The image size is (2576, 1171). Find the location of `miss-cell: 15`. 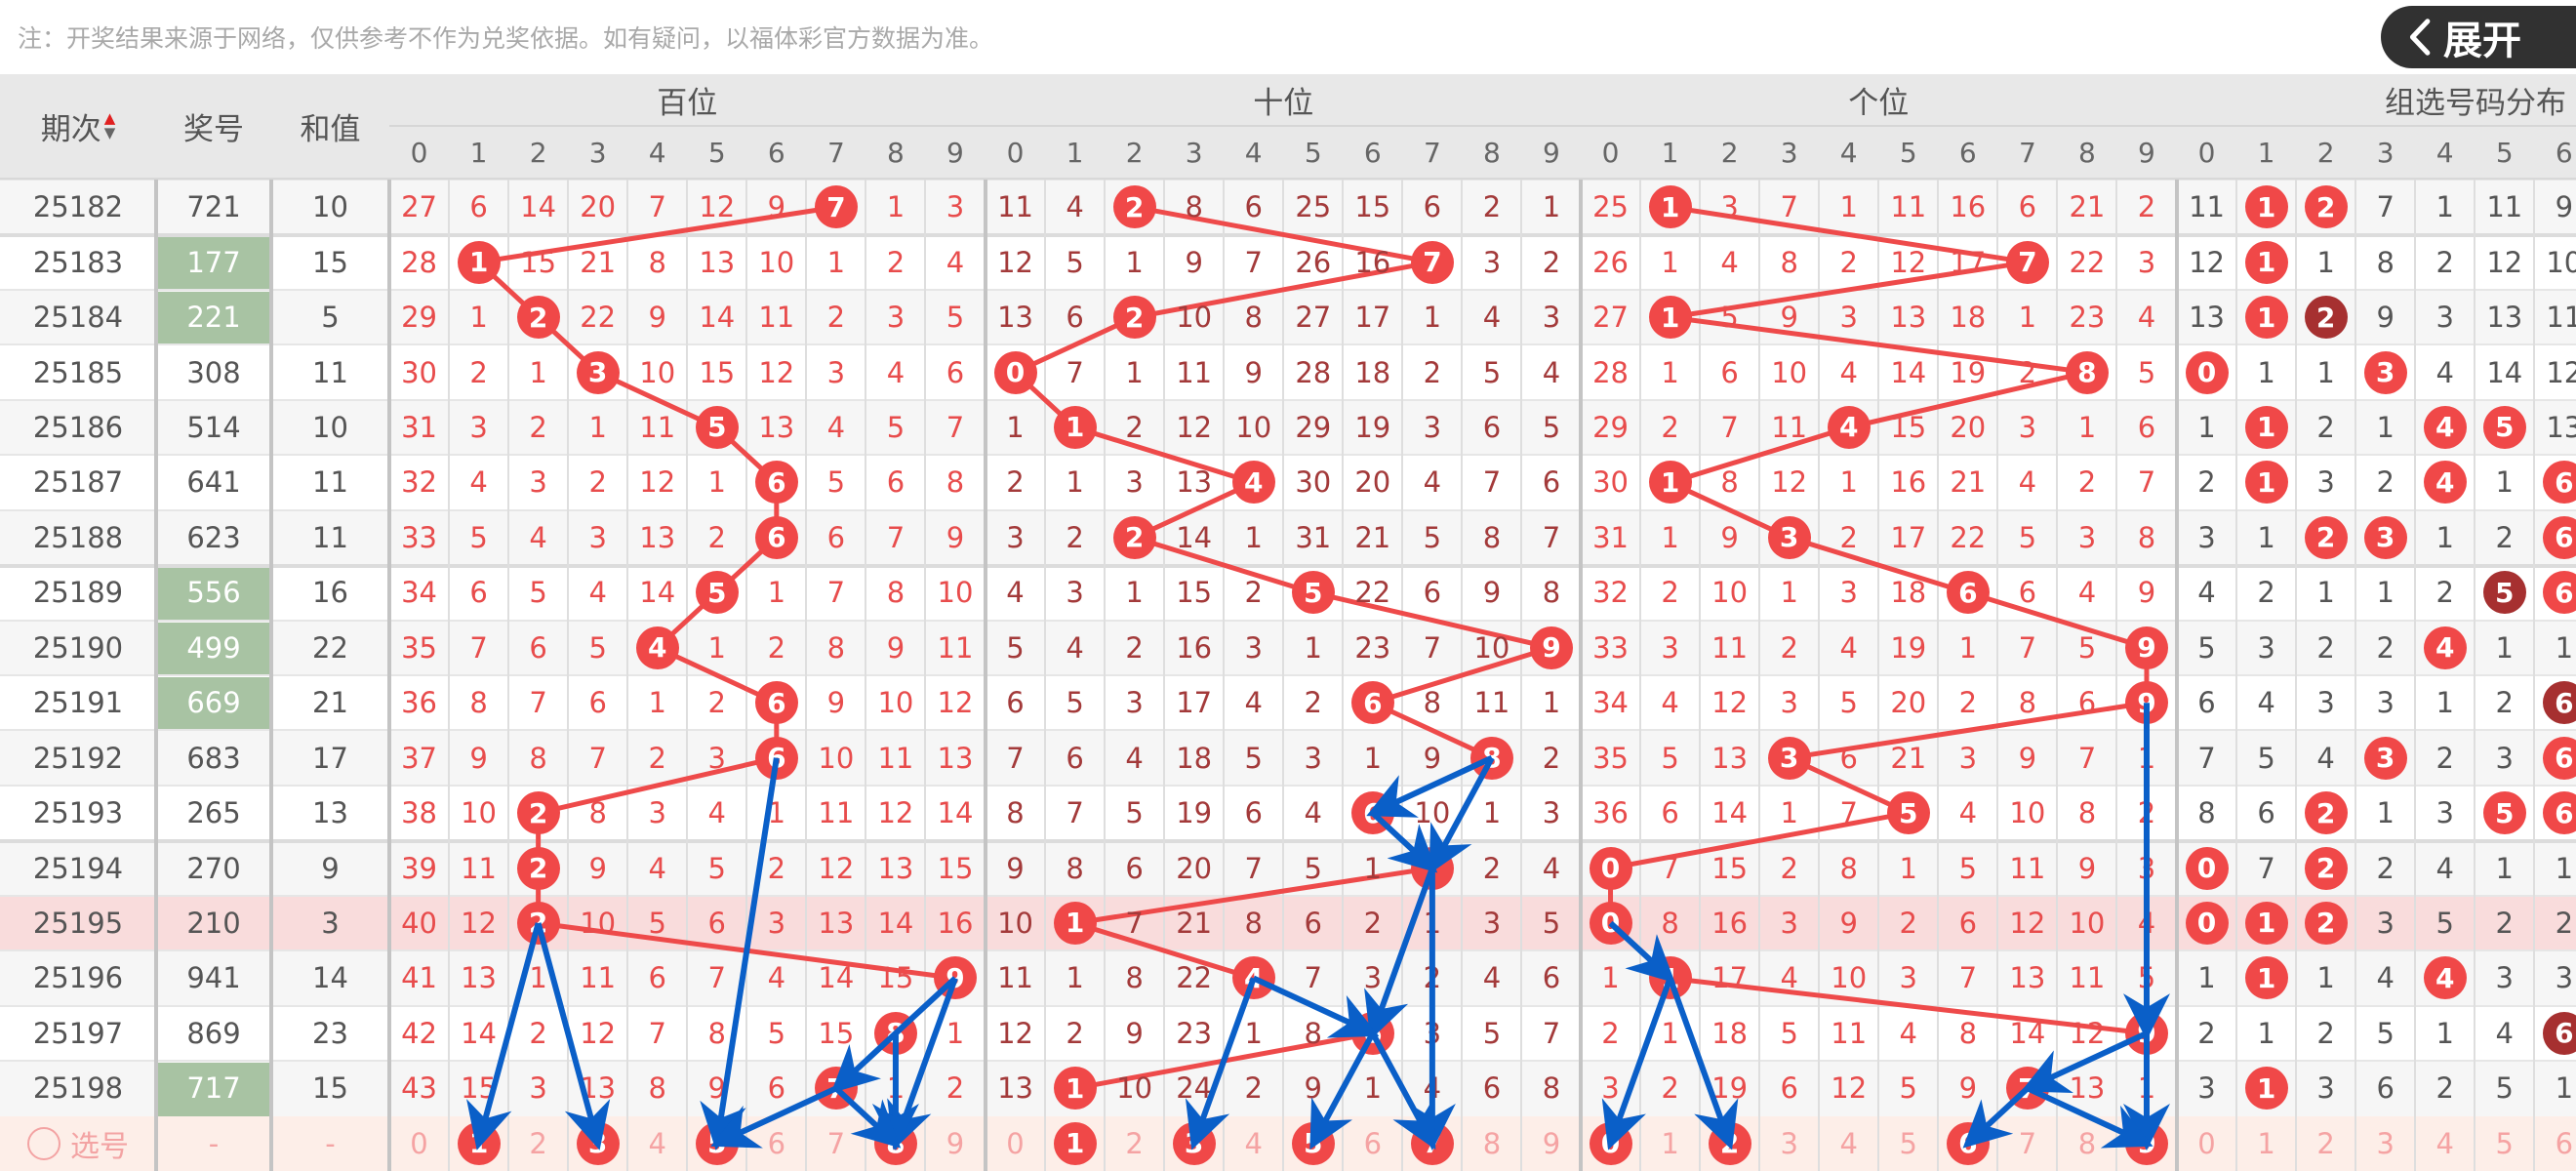

miss-cell: 15 is located at coordinates (1194, 592).